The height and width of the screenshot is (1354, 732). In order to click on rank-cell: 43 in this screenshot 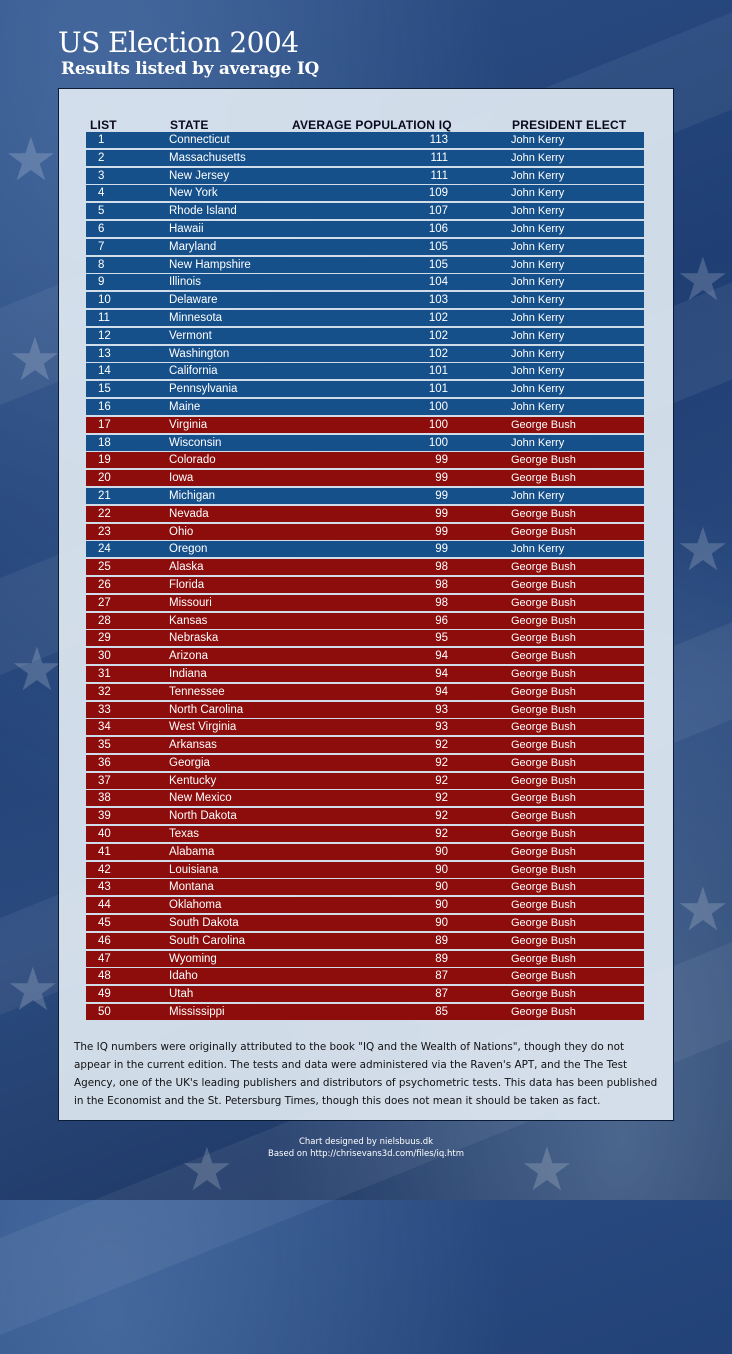, I will do `click(104, 887)`.